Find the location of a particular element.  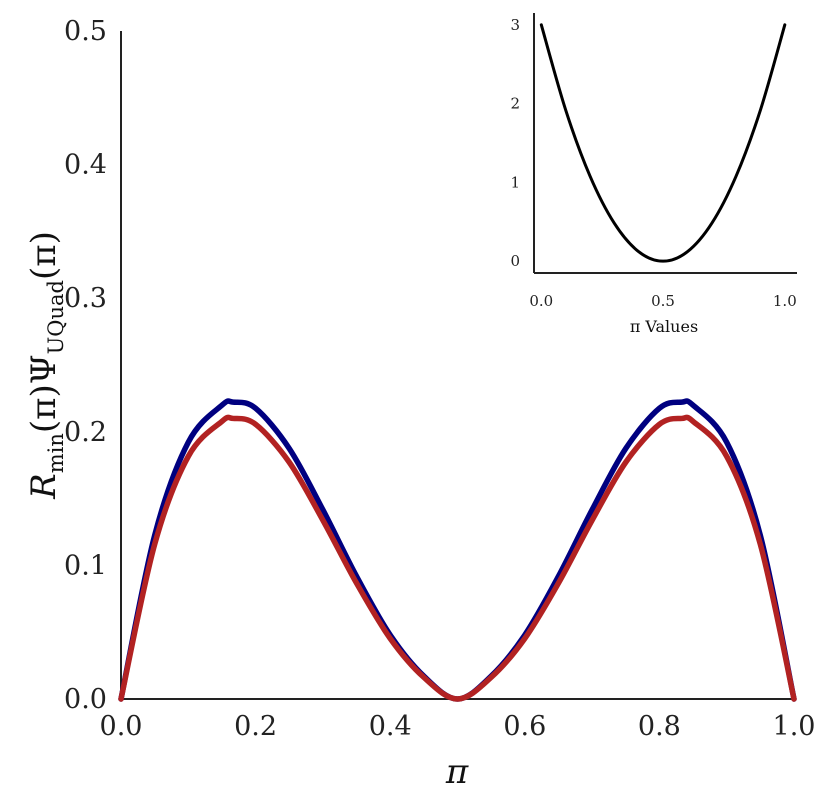

main-y-tick-label: 0.2 is located at coordinates (85, 432).